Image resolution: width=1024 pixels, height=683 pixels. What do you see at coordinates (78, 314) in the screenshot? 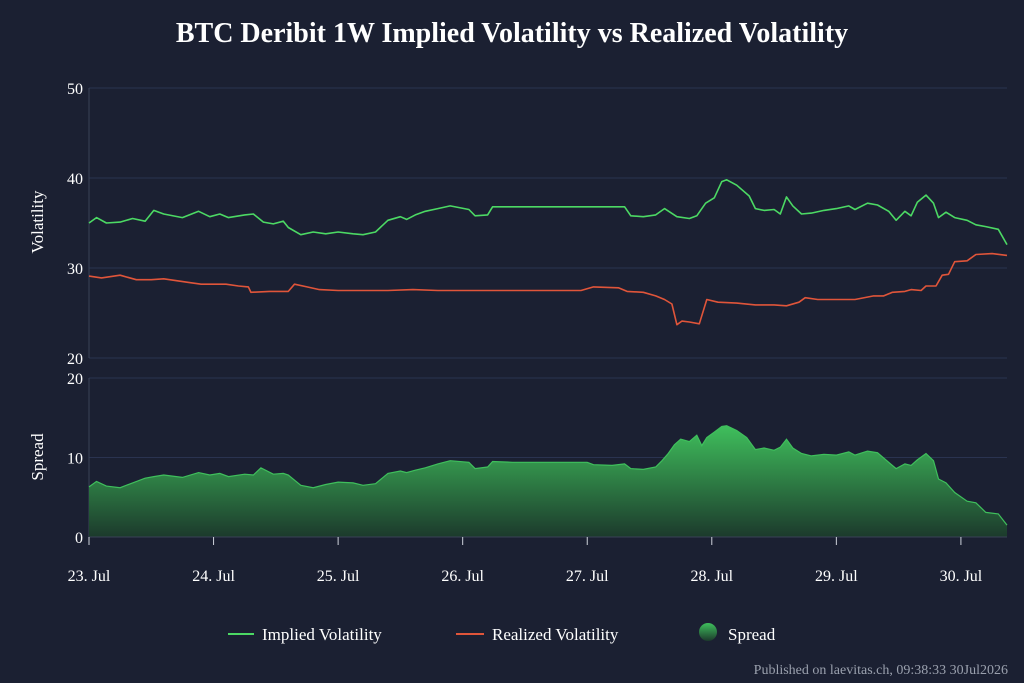
I see `axis-layer: 20 30 40 50 0 10 20` at bounding box center [78, 314].